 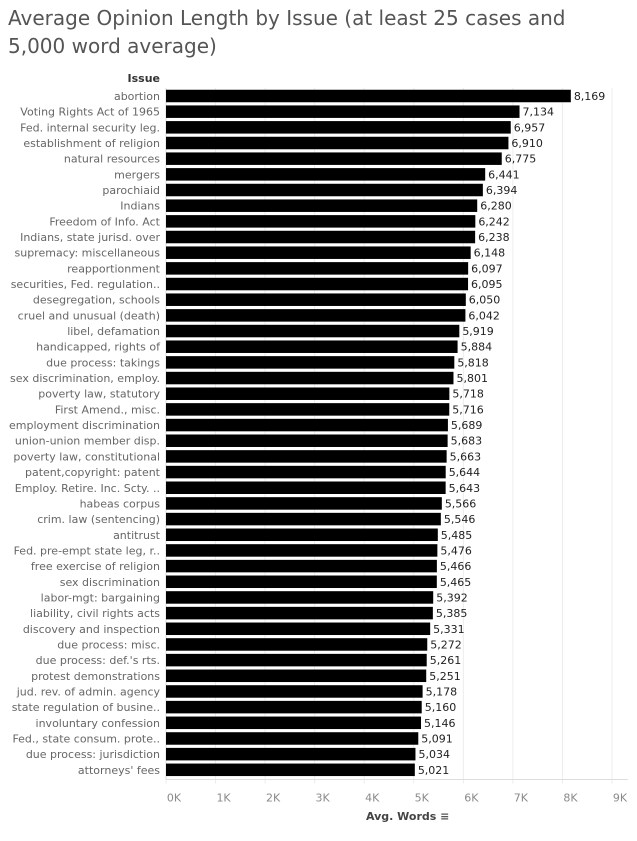 I want to click on x-tick-label: 6K, so click(x=471, y=797).